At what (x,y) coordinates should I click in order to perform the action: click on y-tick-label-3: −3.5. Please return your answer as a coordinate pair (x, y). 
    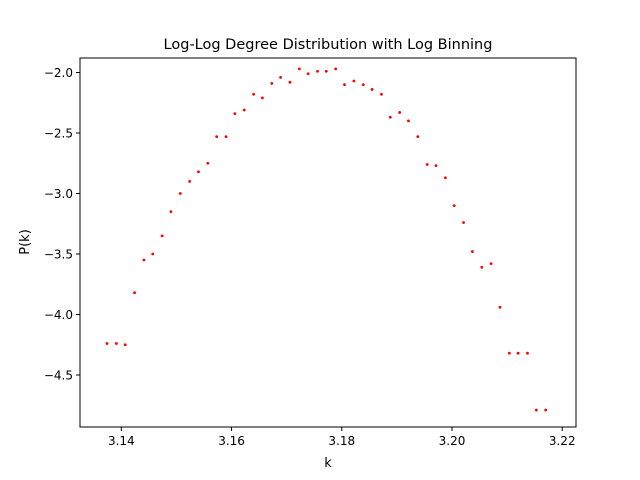
    Looking at the image, I should click on (58, 254).